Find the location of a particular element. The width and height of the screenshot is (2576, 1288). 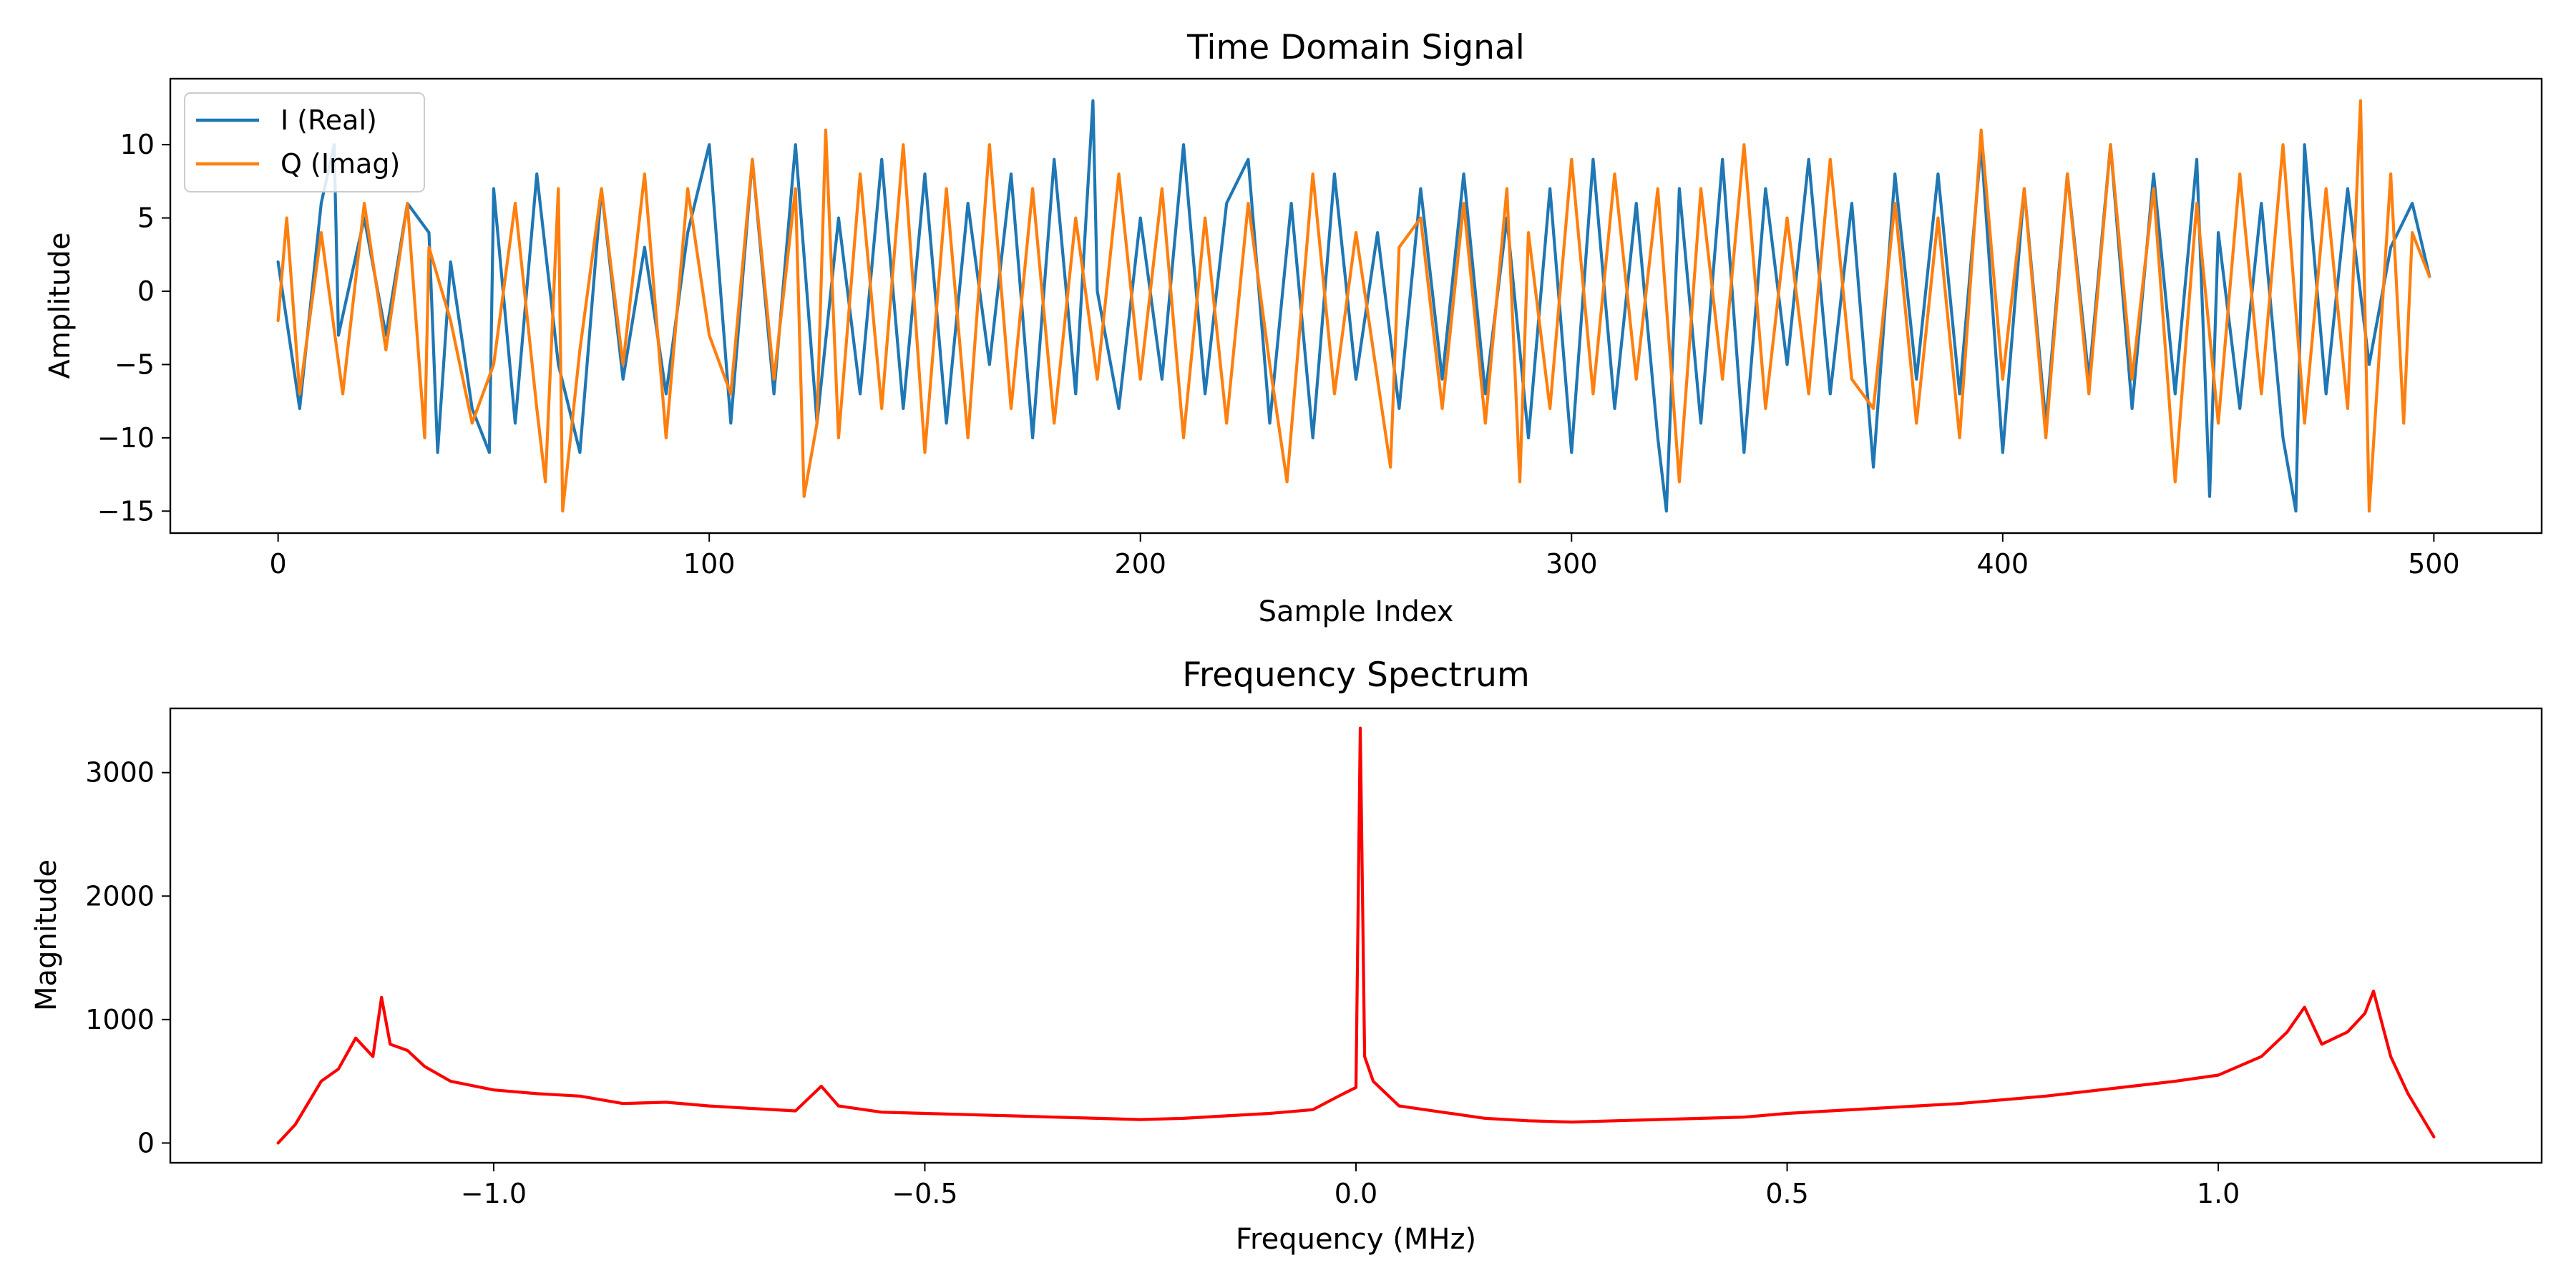

legend-label-i: I (Real) is located at coordinates (328, 120).